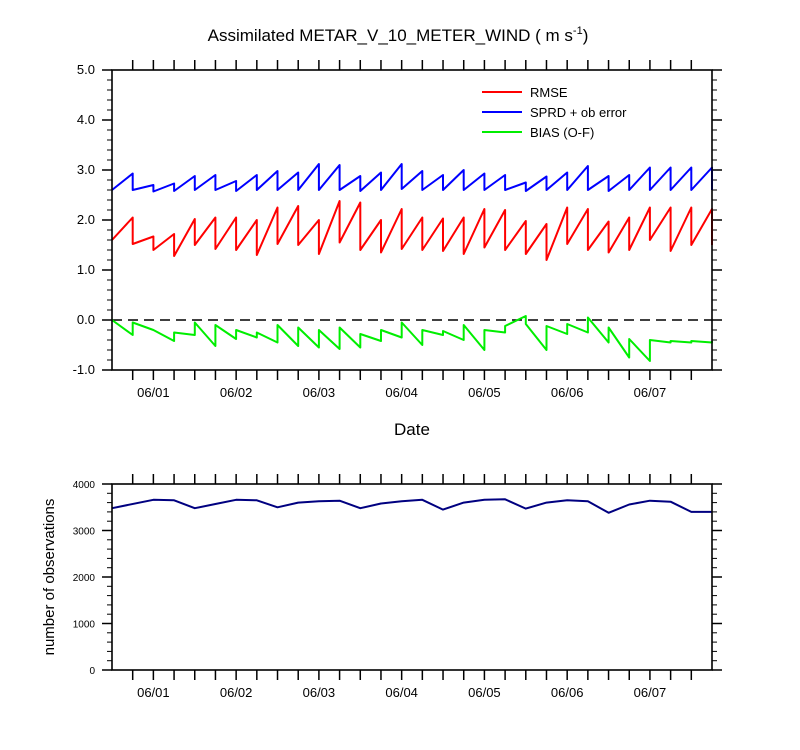  What do you see at coordinates (49, 577) in the screenshot?
I see `y-axis-label-observations: number of observations` at bounding box center [49, 577].